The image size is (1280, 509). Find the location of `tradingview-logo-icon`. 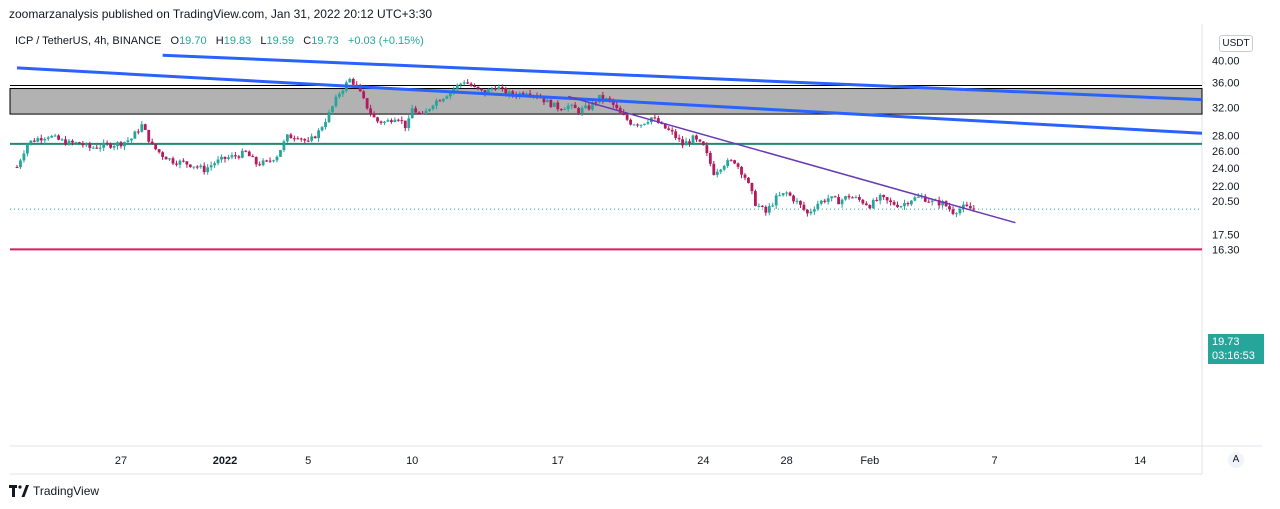

tradingview-logo-icon is located at coordinates (19, 491).